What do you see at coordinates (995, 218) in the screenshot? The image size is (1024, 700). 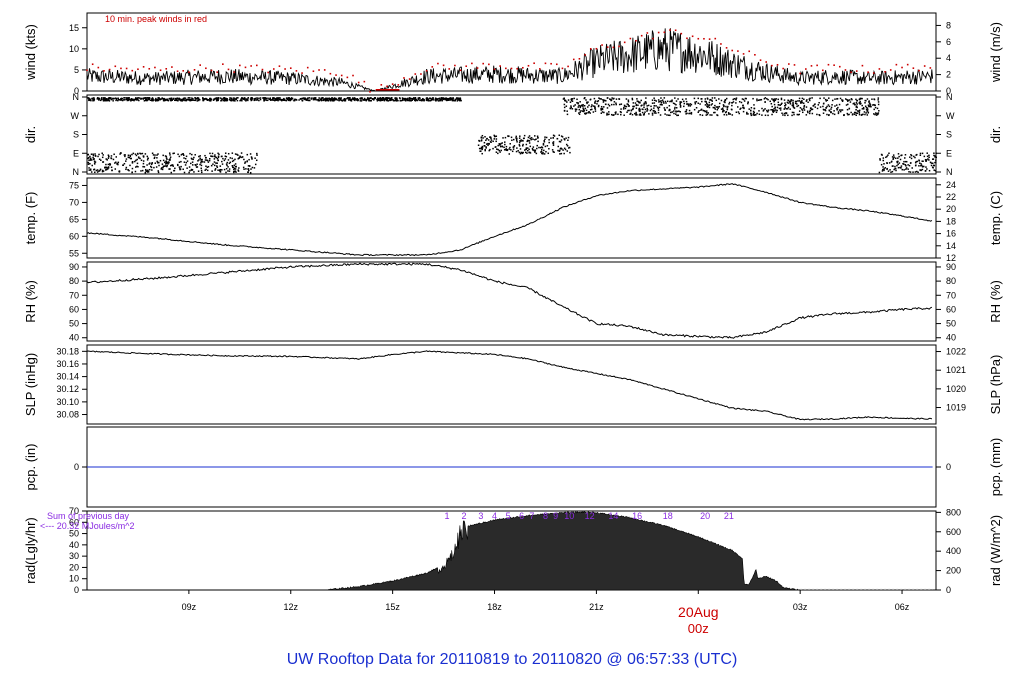 I see `y-label-right-temp: temp. (C)` at bounding box center [995, 218].